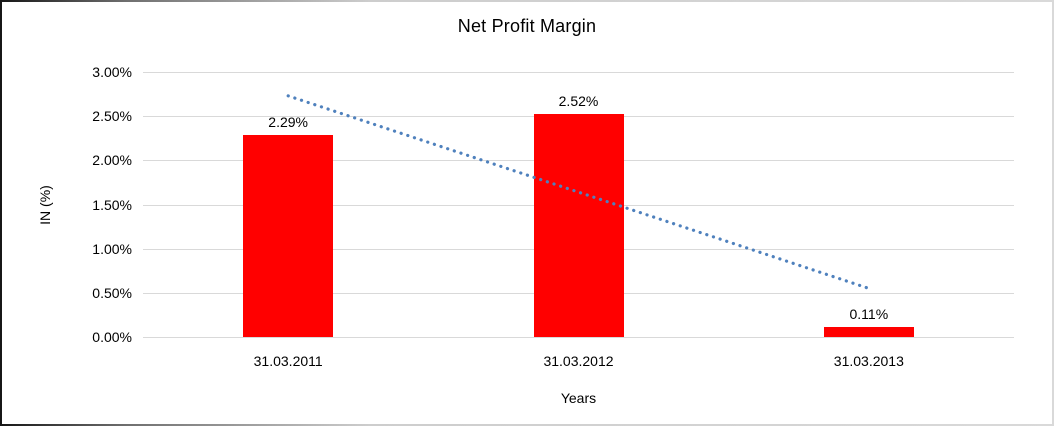 Image resolution: width=1054 pixels, height=426 pixels. I want to click on bar-31.03.2011, so click(288, 235).